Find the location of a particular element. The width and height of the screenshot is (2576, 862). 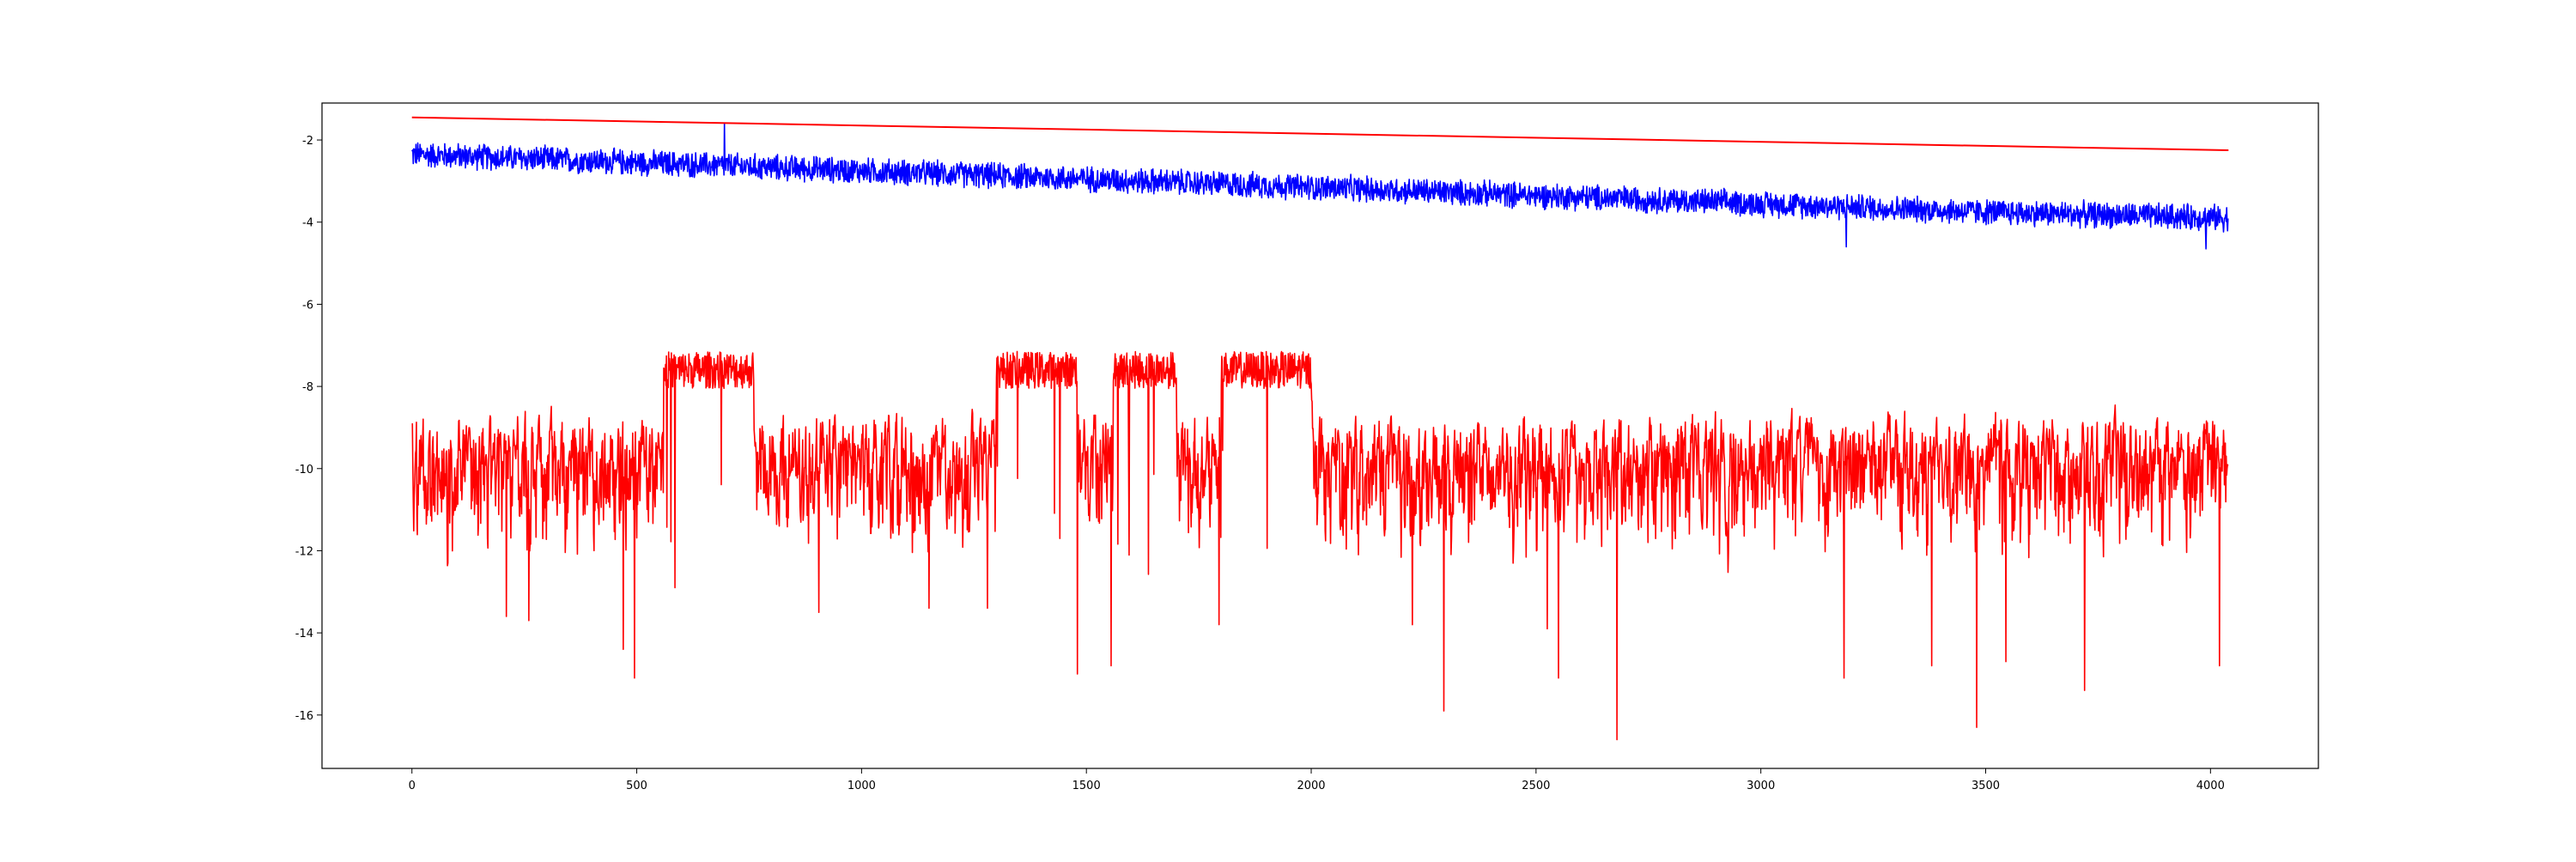

x-tick-label: 500 is located at coordinates (636, 786).